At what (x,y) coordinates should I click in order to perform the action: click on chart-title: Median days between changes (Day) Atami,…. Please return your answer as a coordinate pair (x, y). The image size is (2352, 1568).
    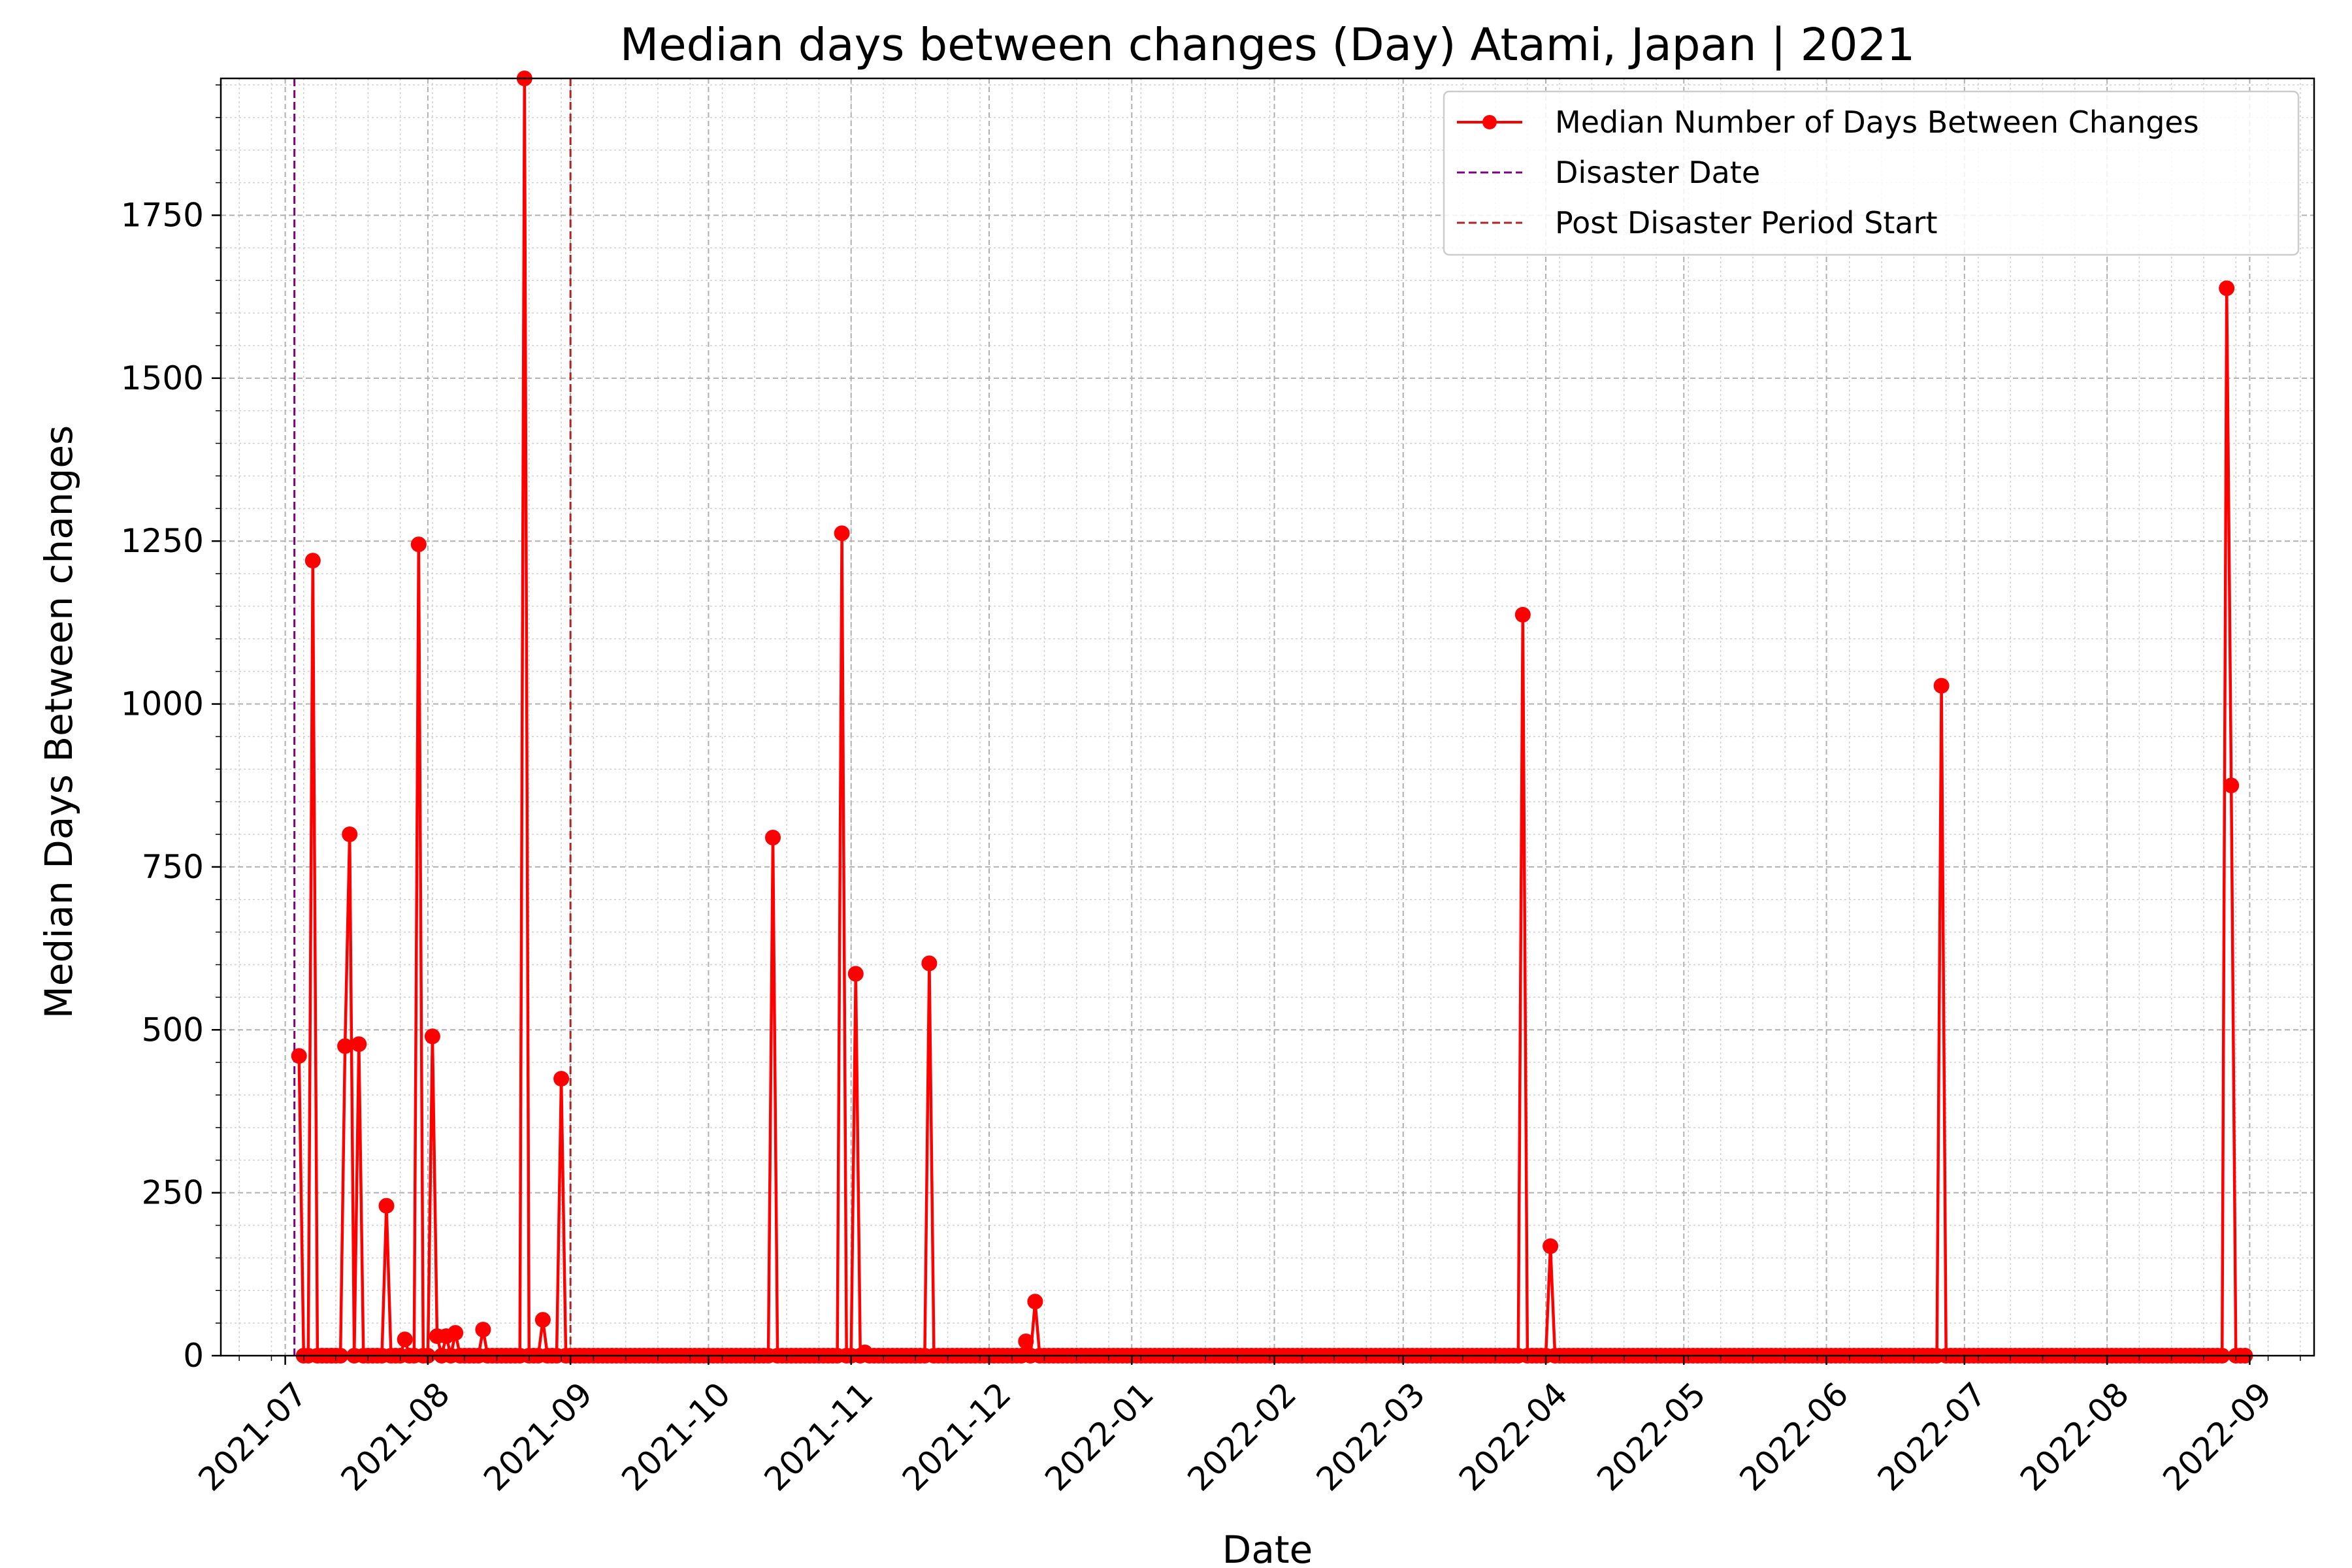
    Looking at the image, I should click on (1268, 45).